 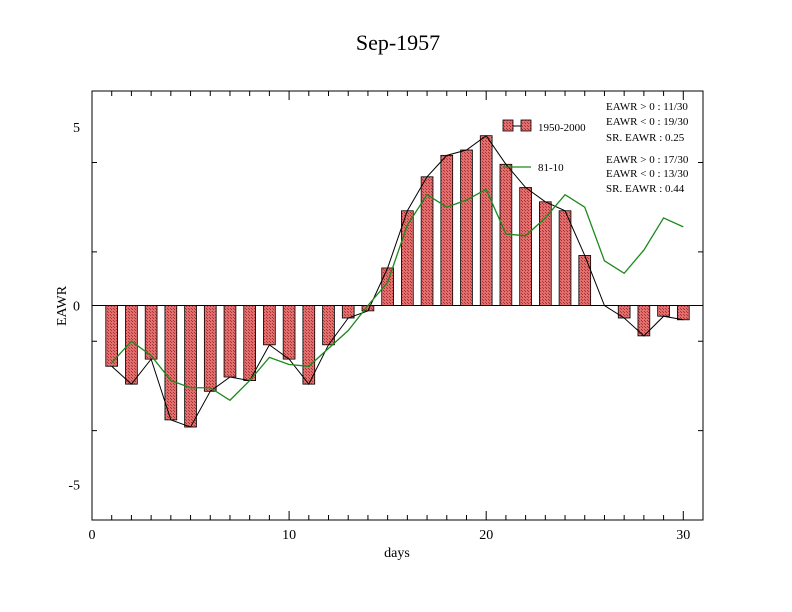 I want to click on x-tick-label: 30, so click(x=683, y=535).